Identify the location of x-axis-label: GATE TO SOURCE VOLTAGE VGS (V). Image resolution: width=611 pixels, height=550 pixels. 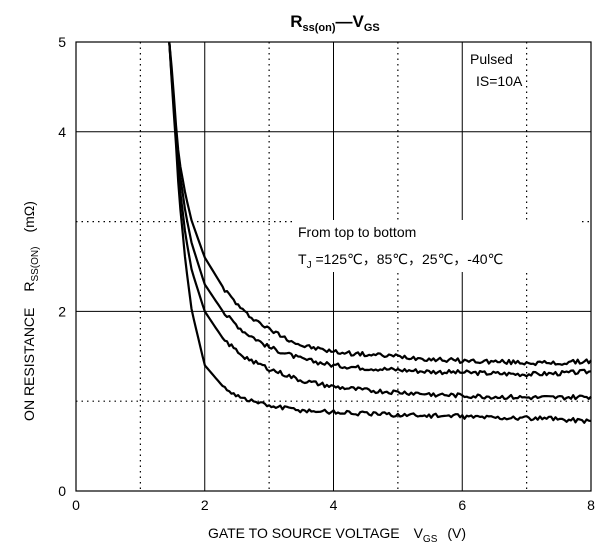
(337, 535).